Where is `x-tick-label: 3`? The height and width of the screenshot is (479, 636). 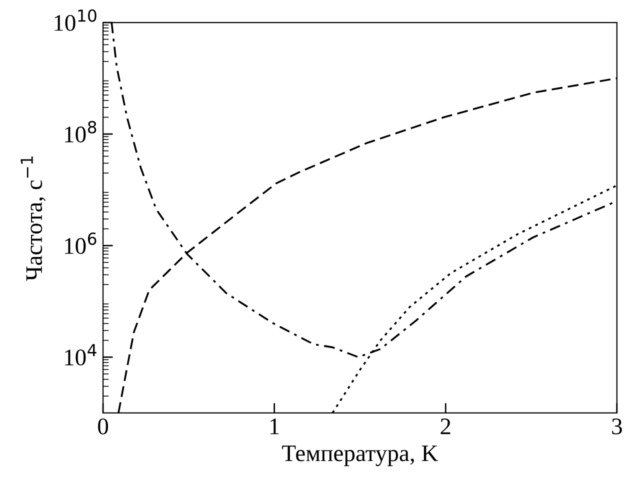
x-tick-label: 3 is located at coordinates (617, 426).